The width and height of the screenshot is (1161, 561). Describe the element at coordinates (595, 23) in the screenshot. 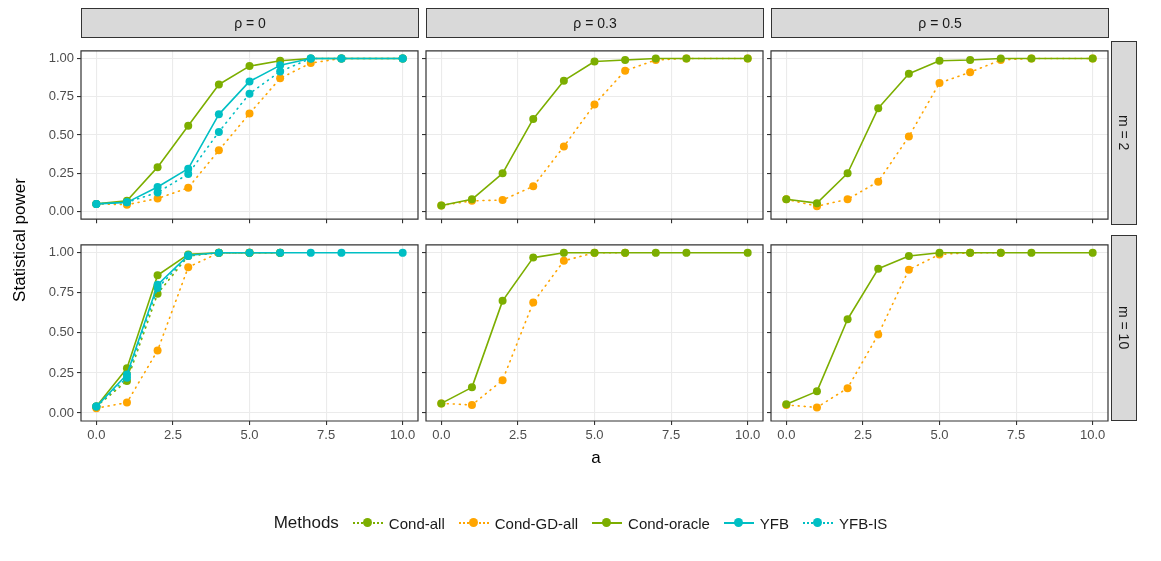

I see `chart-title: ρ = 0.3` at that location.